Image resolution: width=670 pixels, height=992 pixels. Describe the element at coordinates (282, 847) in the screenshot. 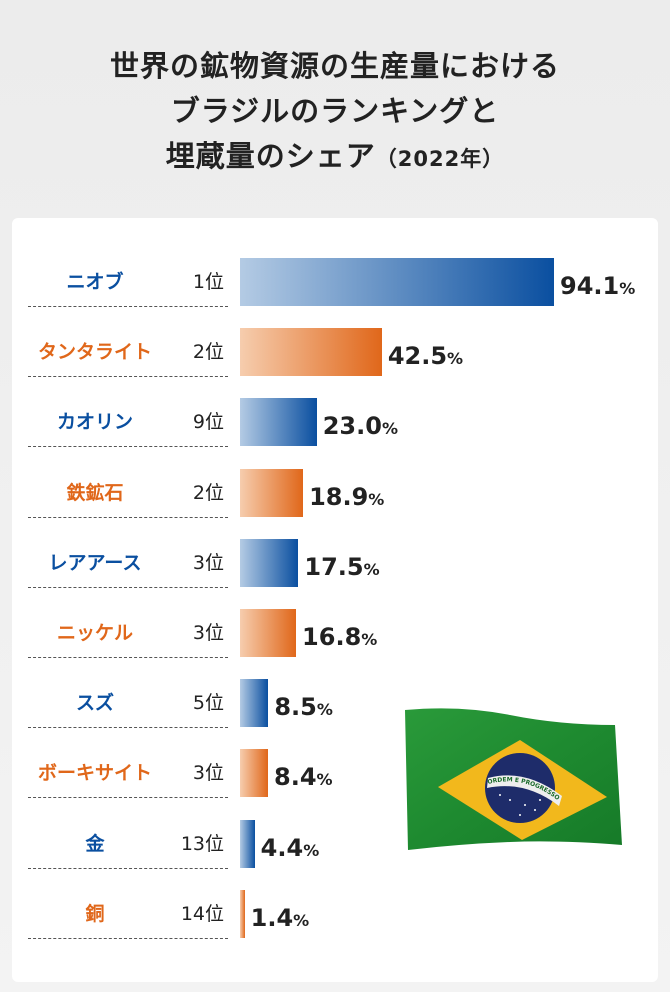

I see `value-number: 4.4` at that location.